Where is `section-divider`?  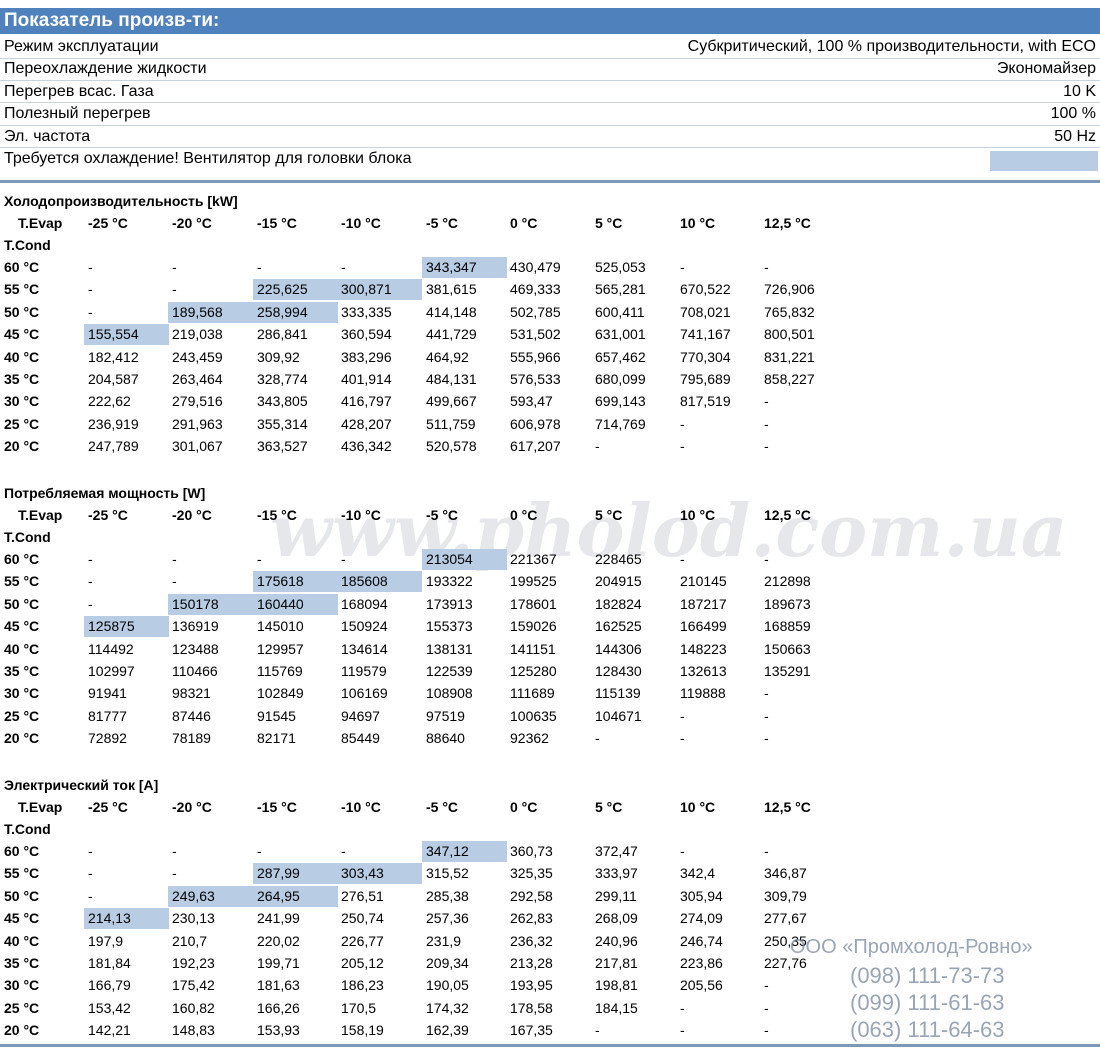 section-divider is located at coordinates (550, 181).